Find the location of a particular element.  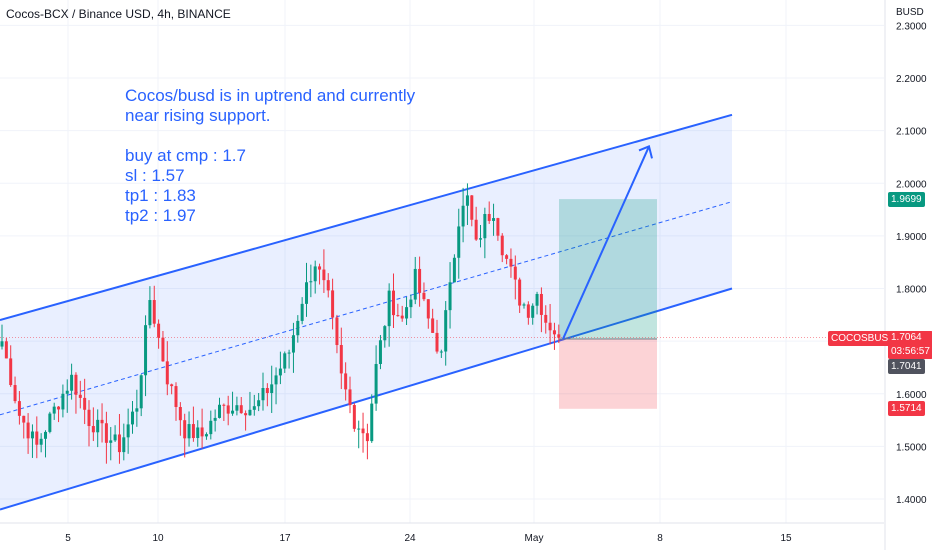

projection-arrow is located at coordinates (607, 242).